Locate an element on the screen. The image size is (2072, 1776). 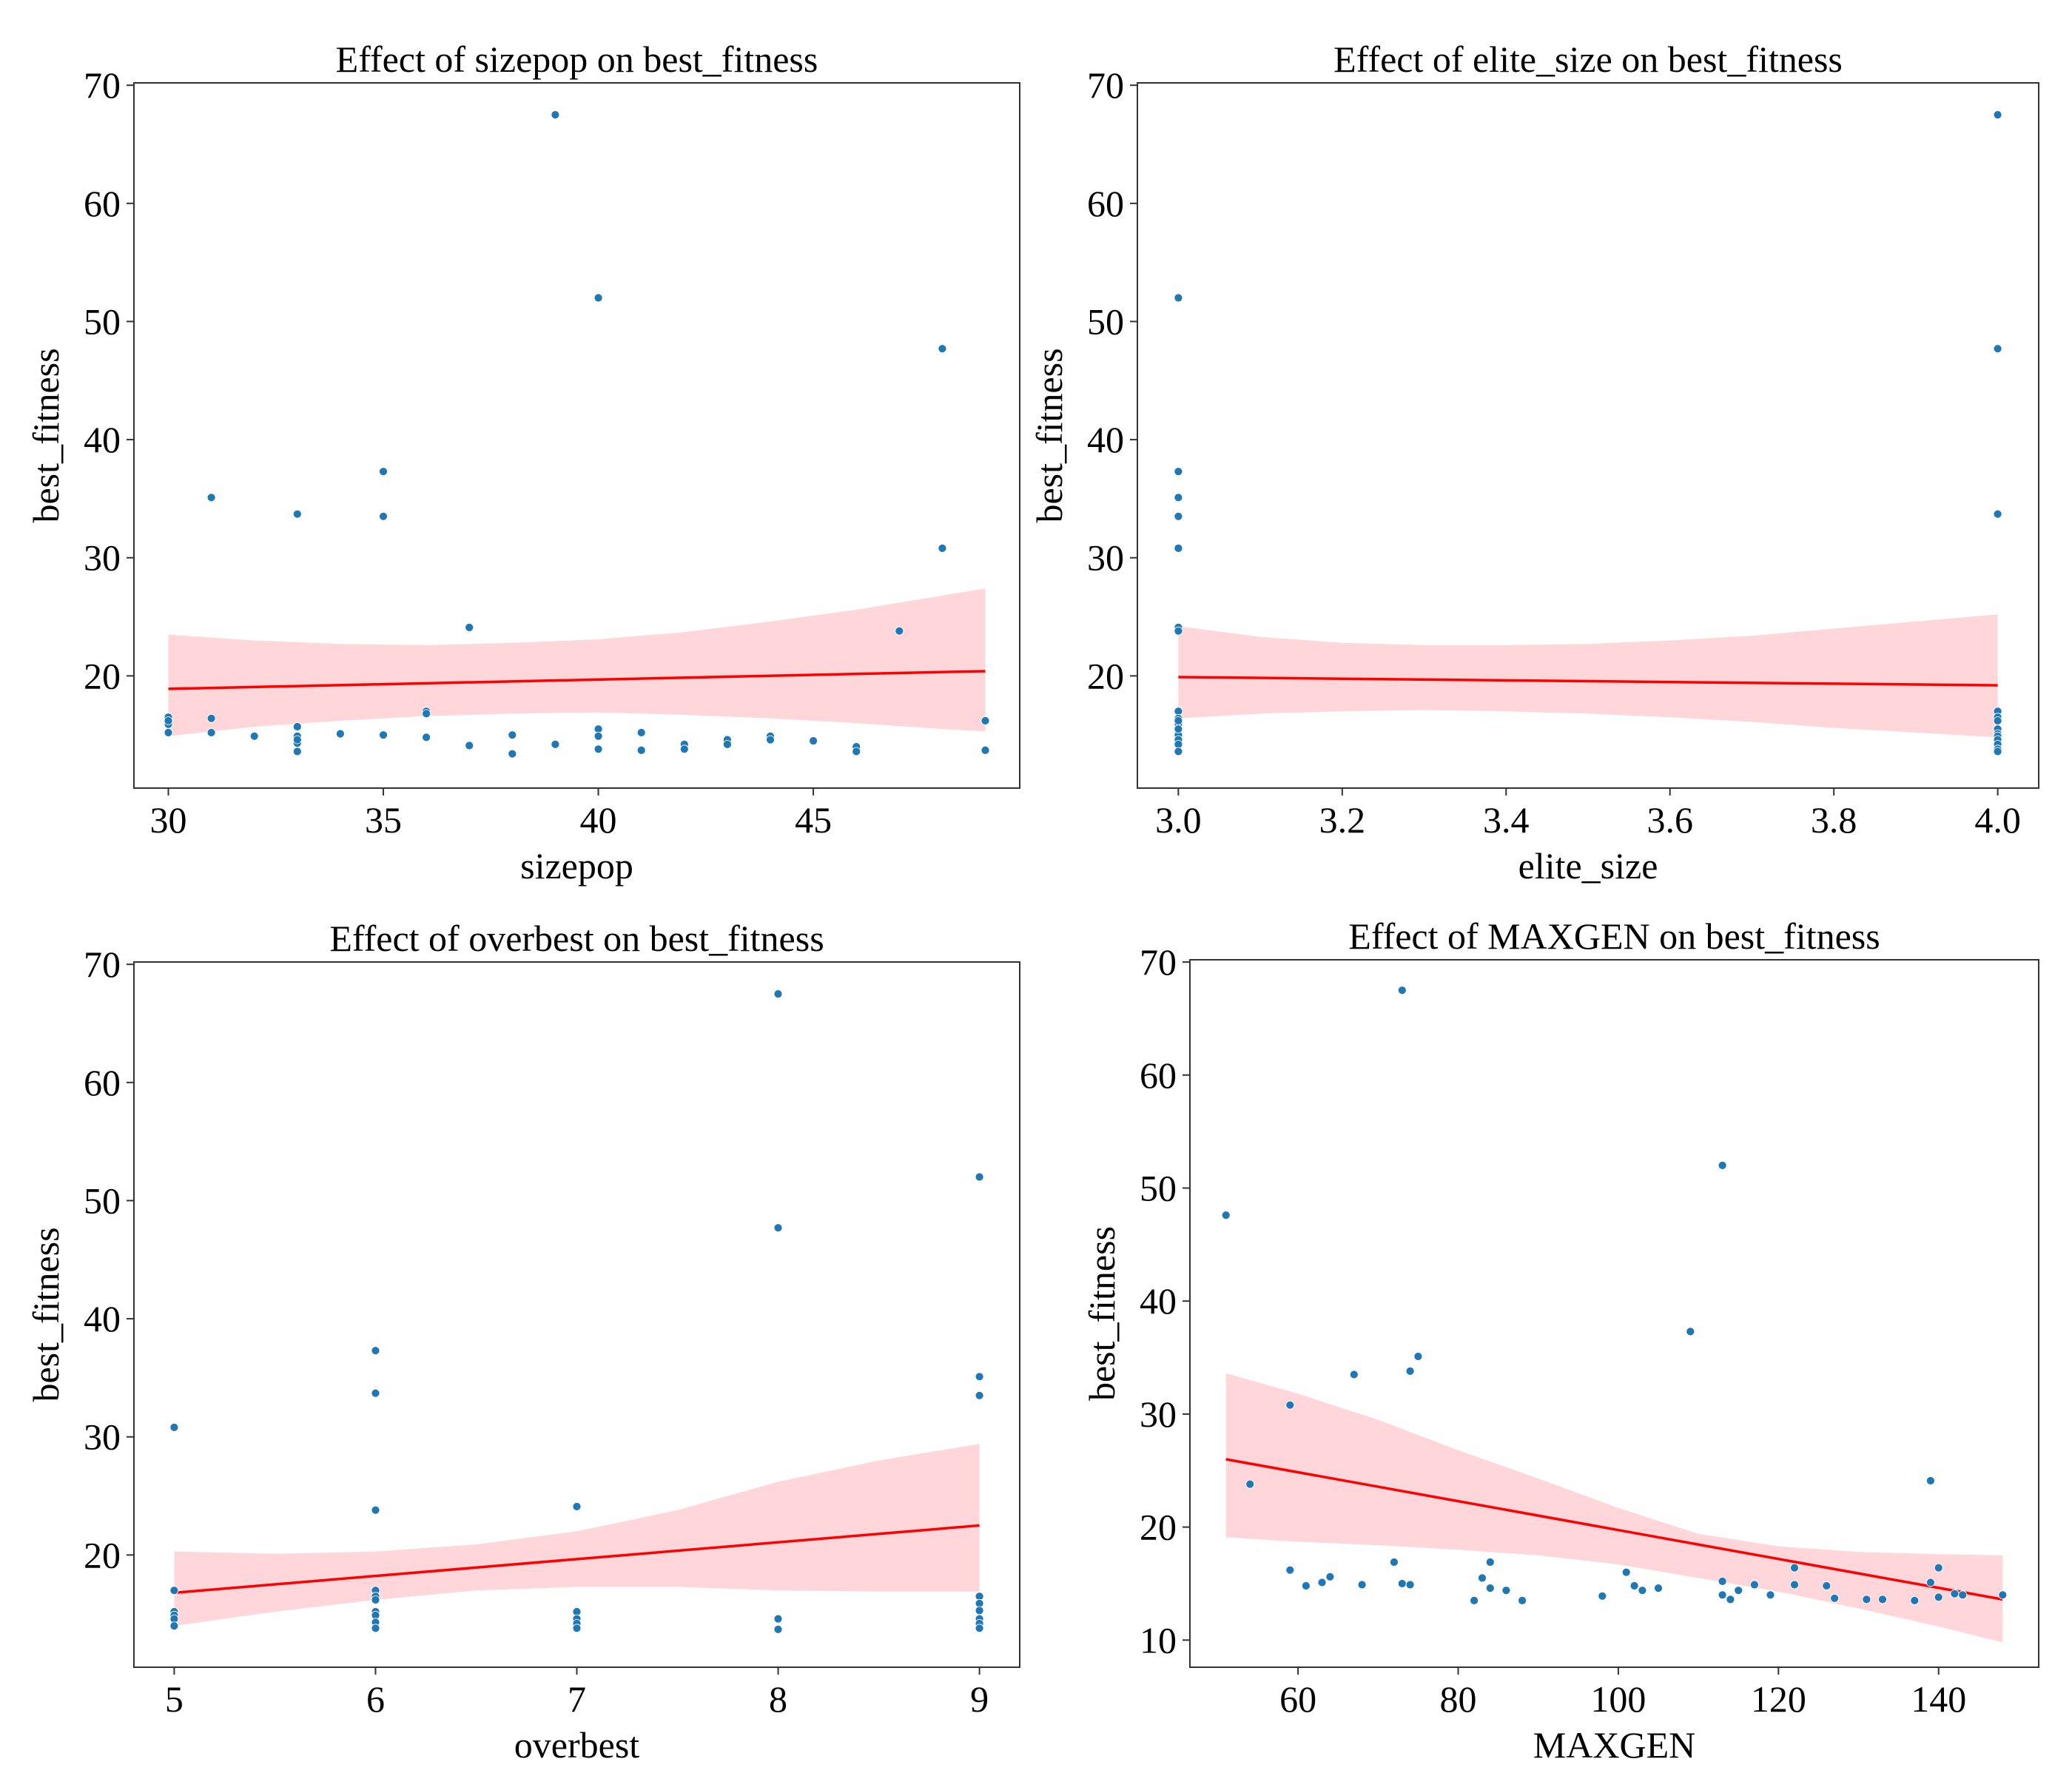
x-tick-label: 60 is located at coordinates (1297, 1699).